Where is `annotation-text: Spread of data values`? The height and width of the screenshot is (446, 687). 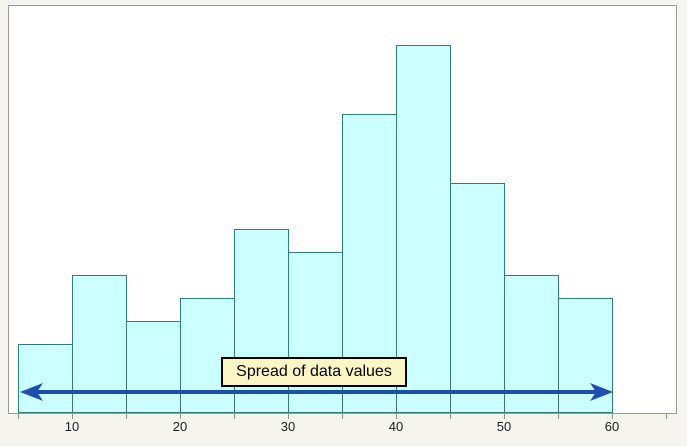 annotation-text: Spread of data values is located at coordinates (314, 371).